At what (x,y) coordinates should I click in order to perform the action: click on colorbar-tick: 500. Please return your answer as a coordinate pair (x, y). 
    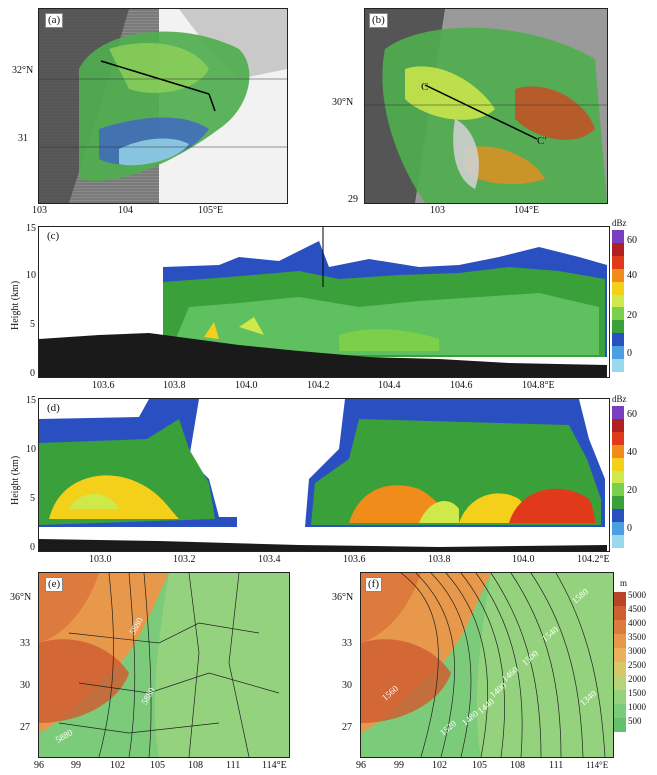
    Looking at the image, I should click on (635, 721).